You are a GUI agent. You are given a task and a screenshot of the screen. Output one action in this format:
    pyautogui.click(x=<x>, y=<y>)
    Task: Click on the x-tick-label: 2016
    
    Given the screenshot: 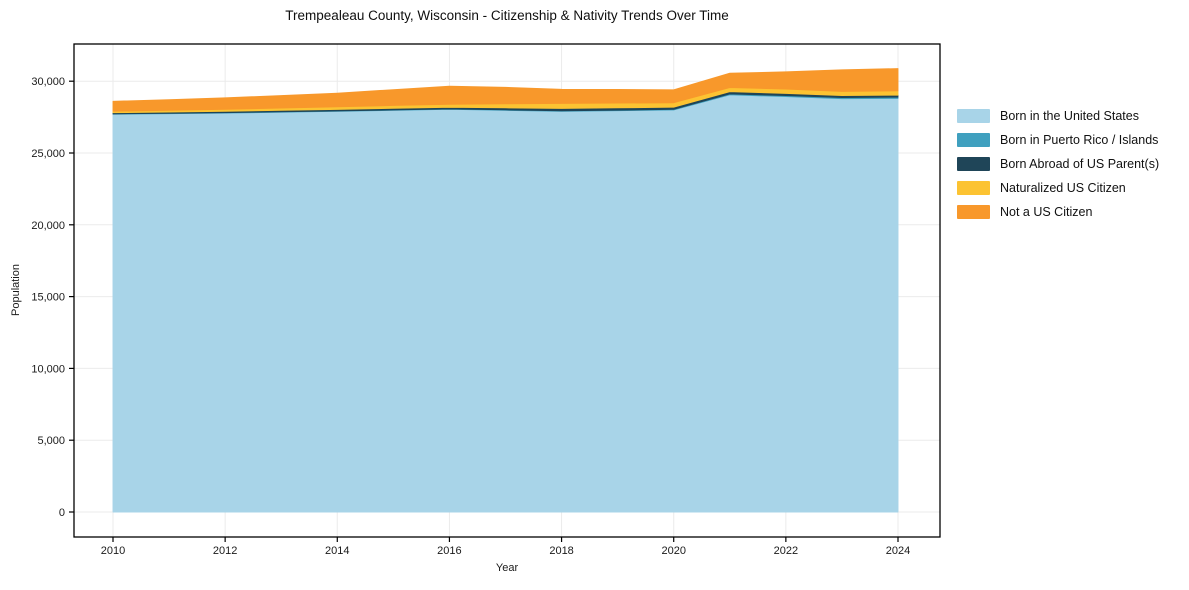 What is the action you would take?
    pyautogui.click(x=449, y=551)
    